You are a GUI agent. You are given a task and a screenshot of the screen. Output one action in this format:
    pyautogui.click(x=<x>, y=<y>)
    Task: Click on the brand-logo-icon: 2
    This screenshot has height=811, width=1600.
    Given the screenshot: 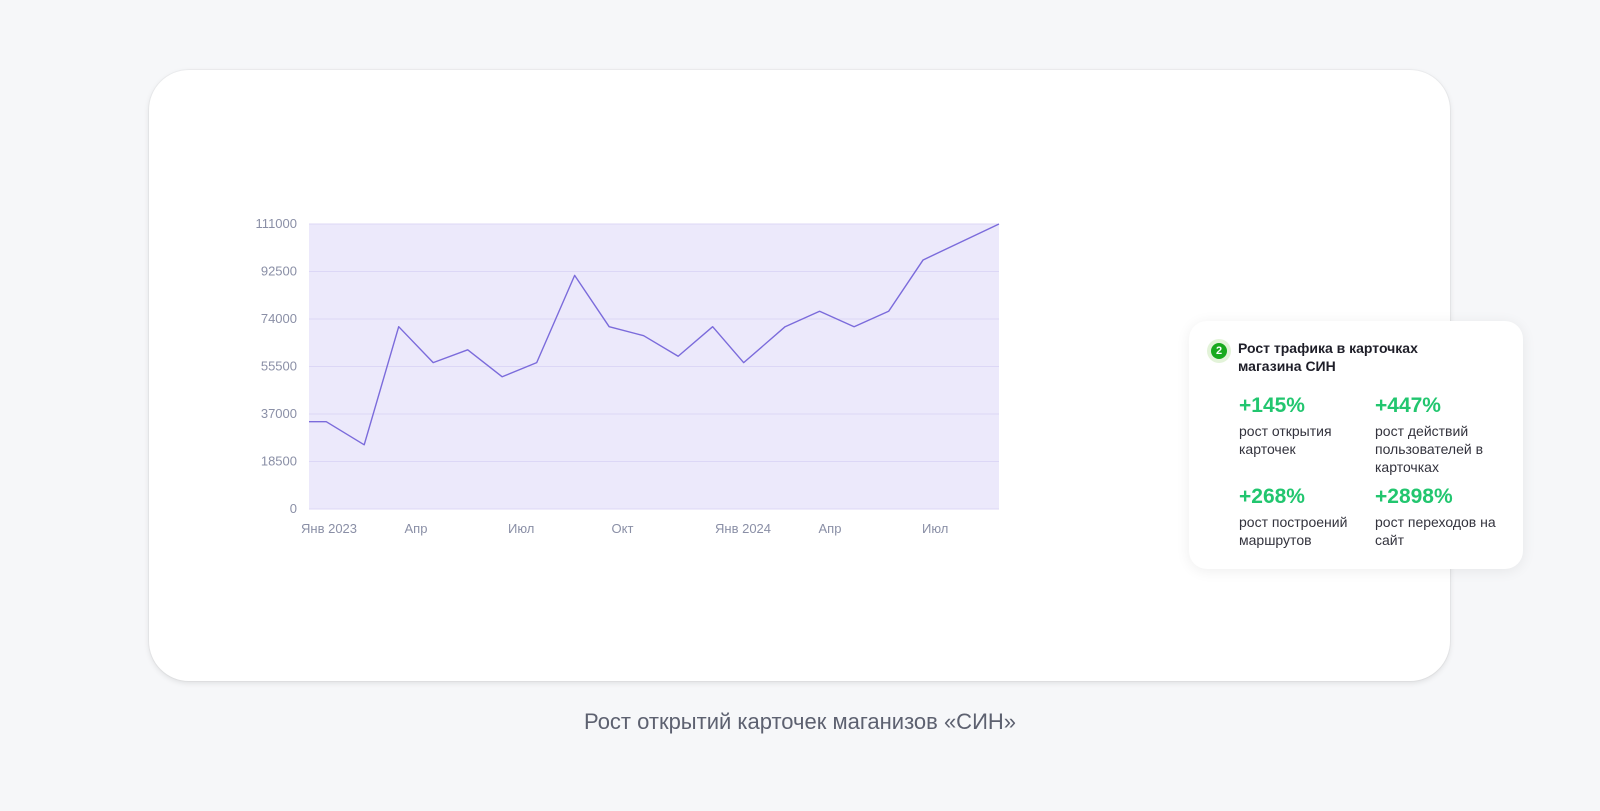 What is the action you would take?
    pyautogui.click(x=1219, y=351)
    